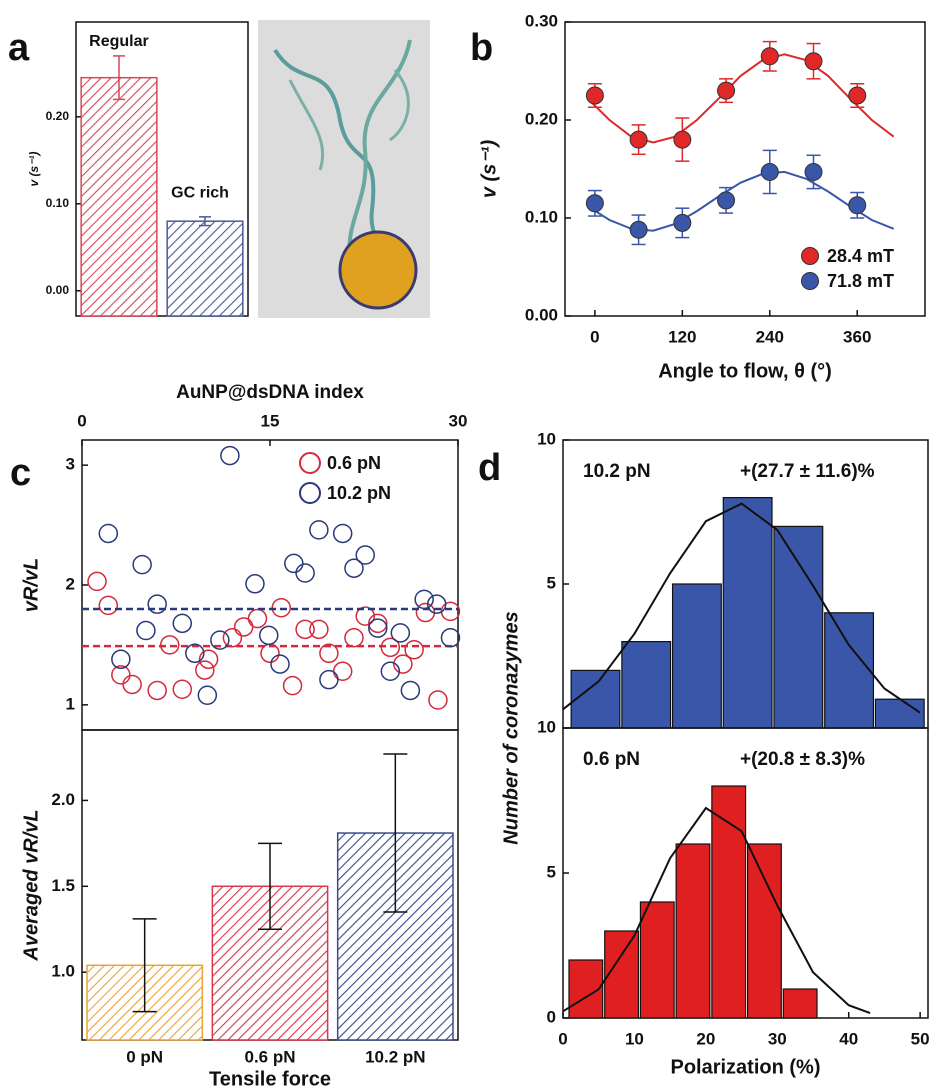 This screenshot has height=1088, width=930. What do you see at coordinates (617, 471) in the screenshot?
I see `series-label: 10.2 pN` at bounding box center [617, 471].